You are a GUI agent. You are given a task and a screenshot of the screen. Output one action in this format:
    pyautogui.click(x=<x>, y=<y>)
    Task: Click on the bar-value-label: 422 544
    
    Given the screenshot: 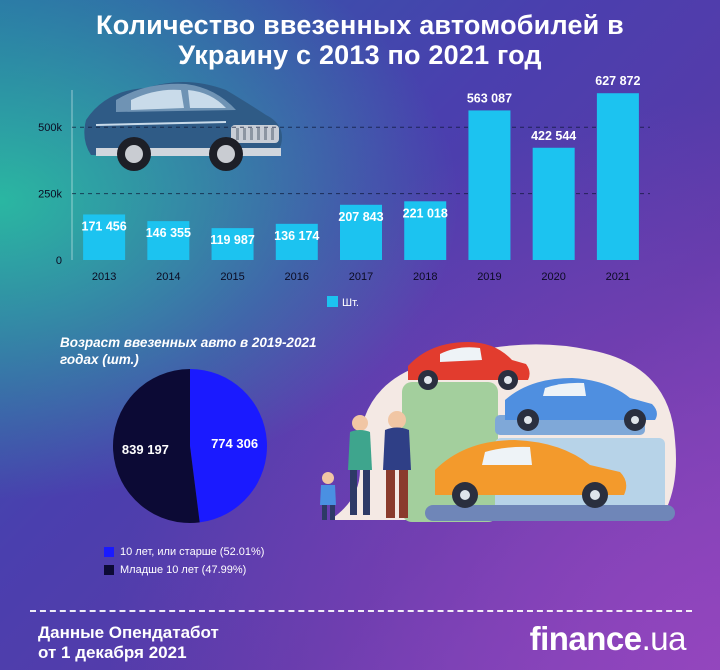 What is the action you would take?
    pyautogui.click(x=553, y=136)
    